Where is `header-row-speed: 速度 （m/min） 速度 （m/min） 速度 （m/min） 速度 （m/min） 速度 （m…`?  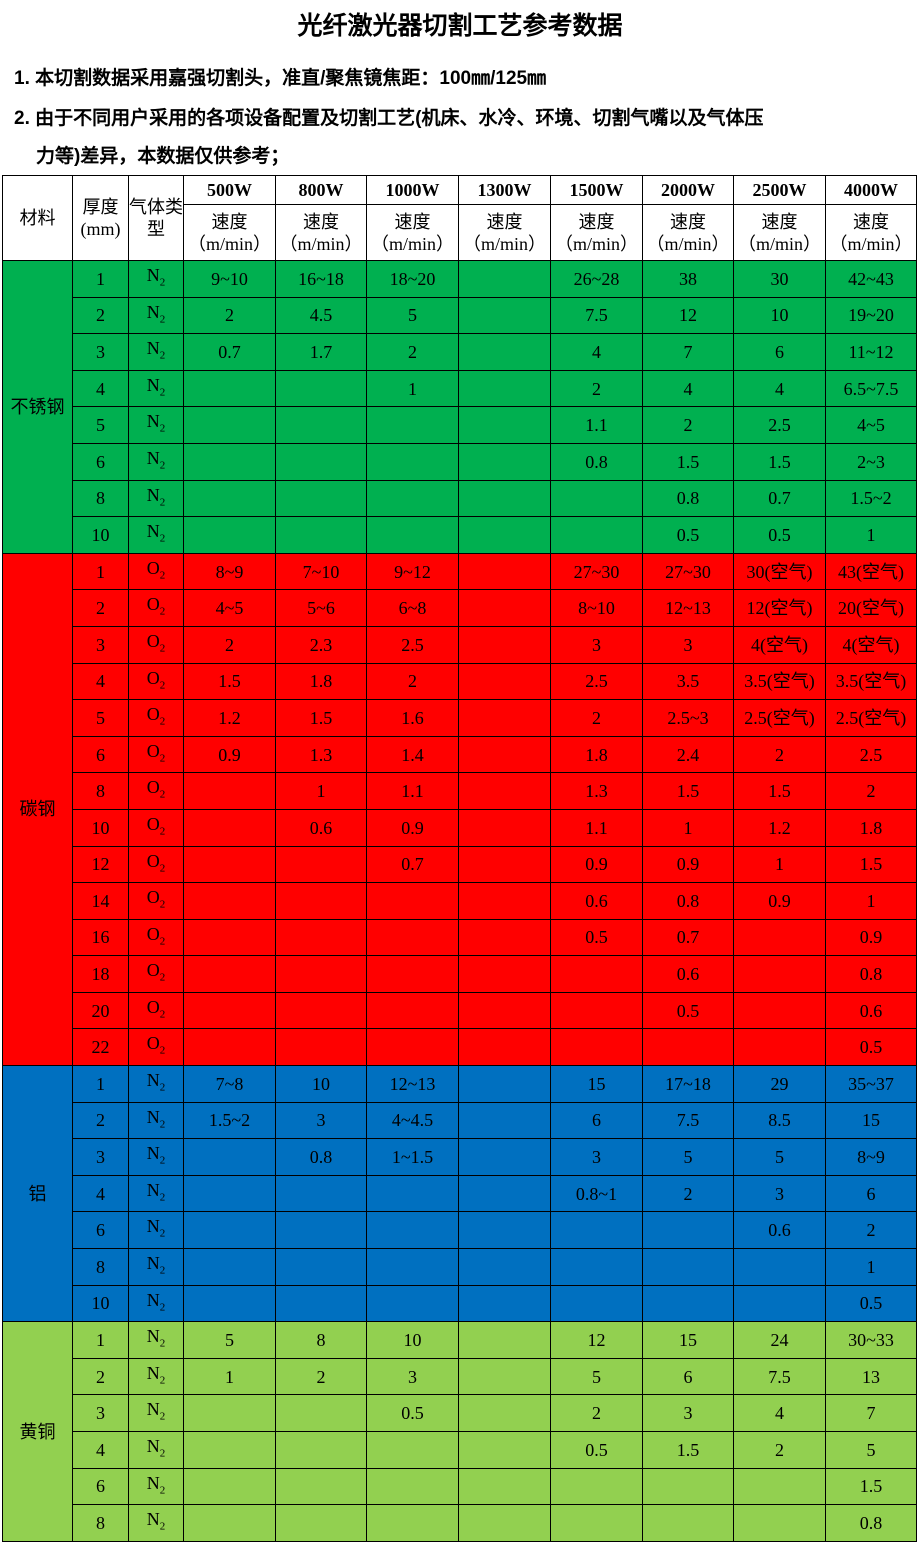
header-row-speed: 速度 （m/min） 速度 （m/min） 速度 （m/min） 速度 （m/min） 速度 （m… is located at coordinates (460, 232).